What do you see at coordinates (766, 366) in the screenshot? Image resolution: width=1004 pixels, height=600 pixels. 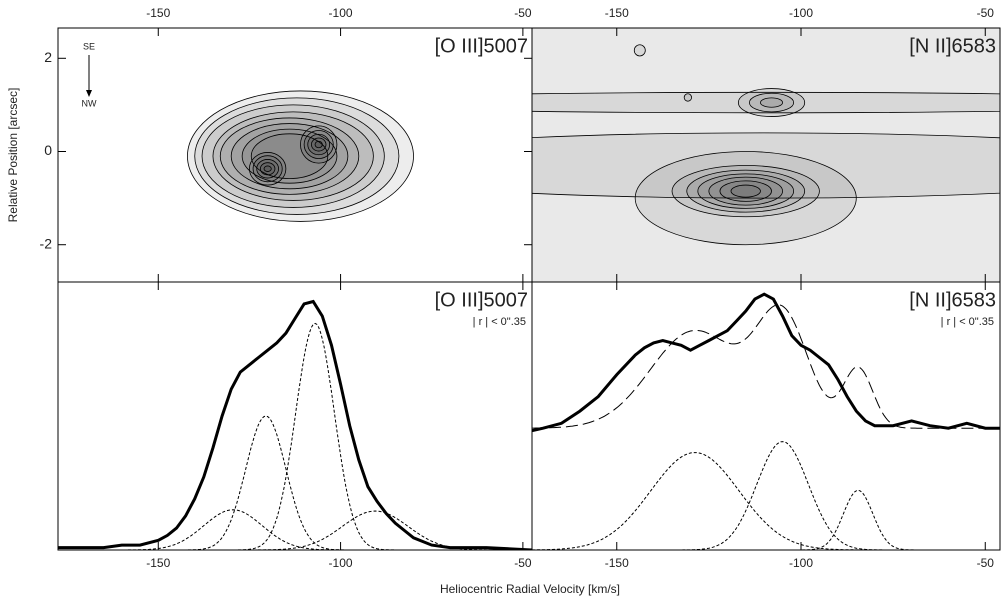 I see `fit-curve` at bounding box center [766, 366].